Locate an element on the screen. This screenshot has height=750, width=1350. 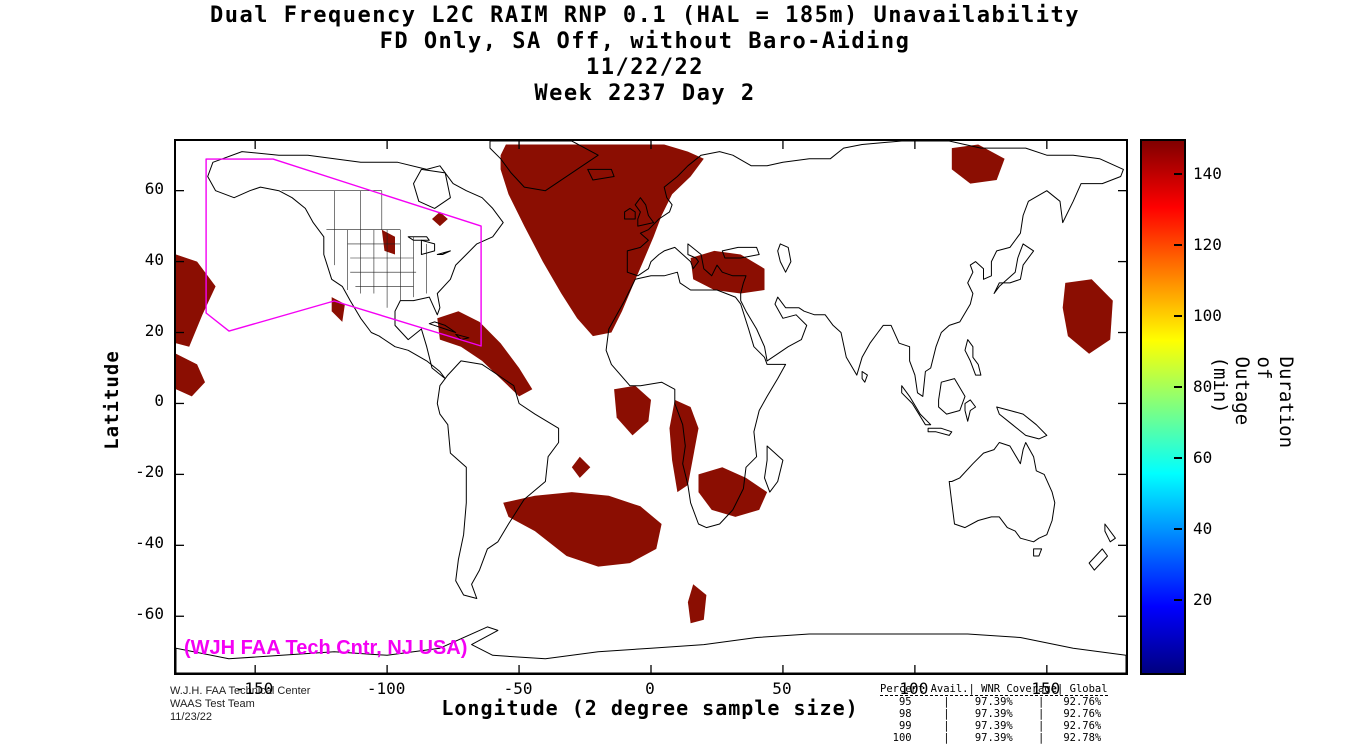
title-line-2: FD Only, SA Off, without Baro-Aiding is located at coordinates (645, 41).